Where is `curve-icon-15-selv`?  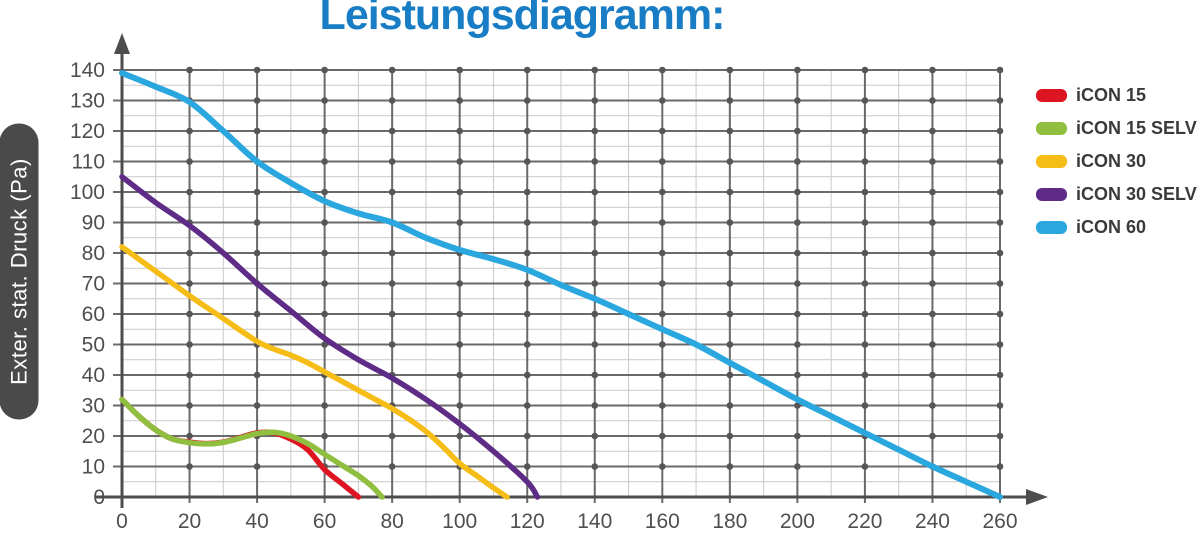 curve-icon-15-selv is located at coordinates (252, 448).